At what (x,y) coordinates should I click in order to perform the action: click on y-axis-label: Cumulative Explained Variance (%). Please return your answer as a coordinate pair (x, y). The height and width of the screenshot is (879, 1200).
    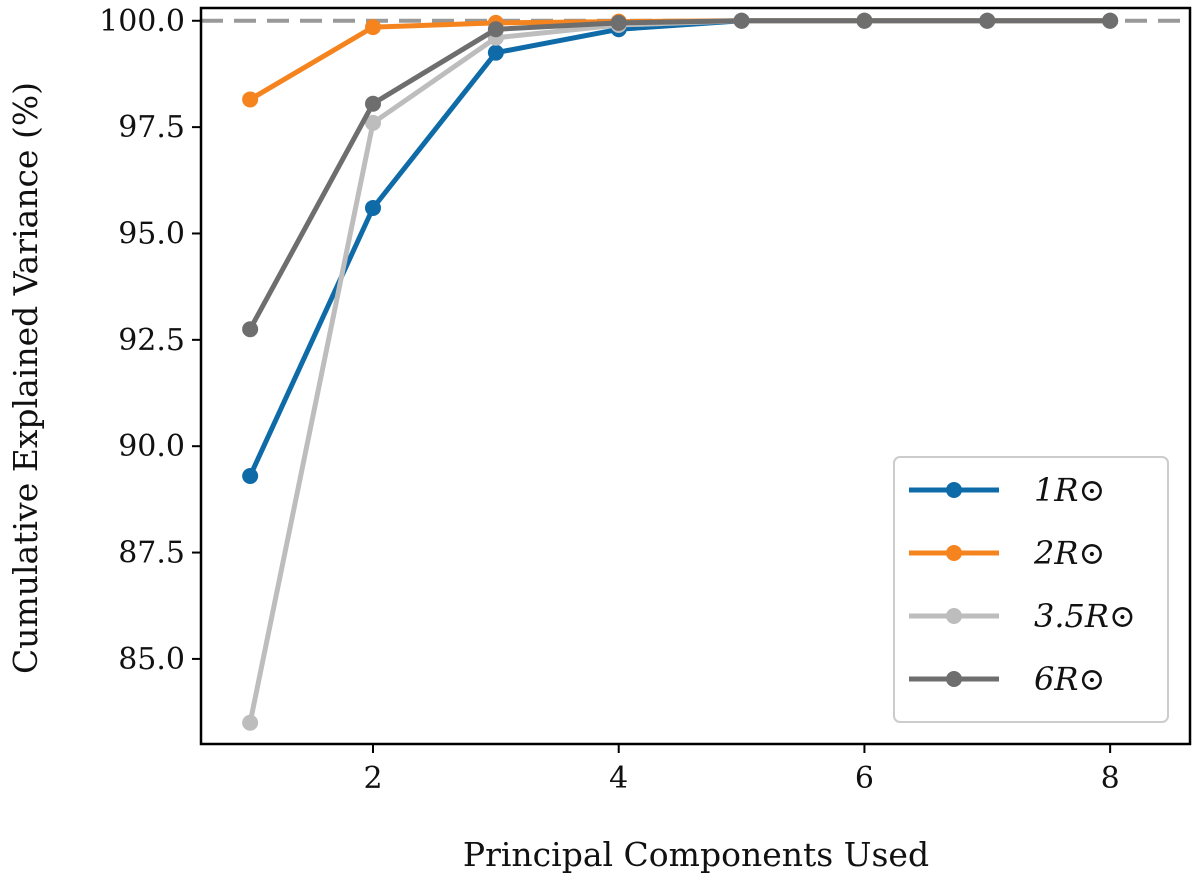
    Looking at the image, I should click on (25, 378).